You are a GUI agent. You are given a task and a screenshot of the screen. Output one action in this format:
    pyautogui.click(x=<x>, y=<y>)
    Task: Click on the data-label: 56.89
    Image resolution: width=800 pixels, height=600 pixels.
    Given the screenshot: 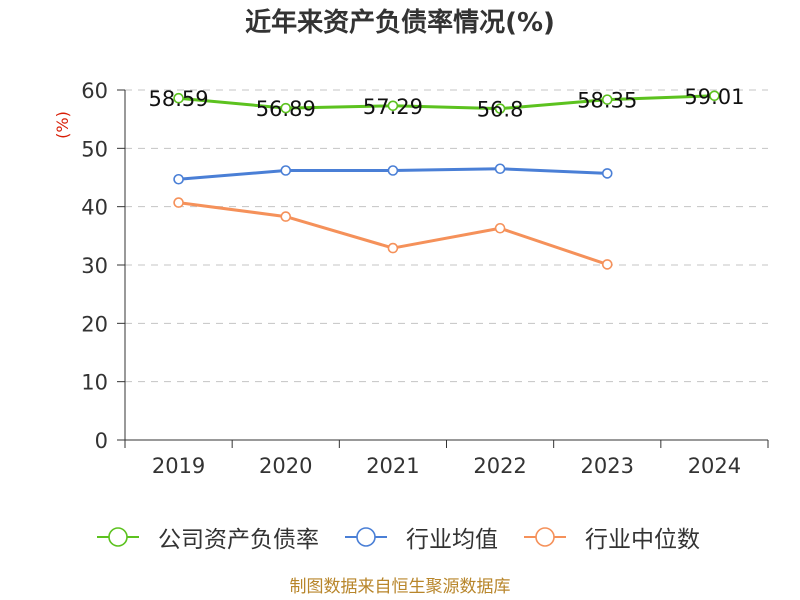 What is the action you would take?
    pyautogui.click(x=286, y=109)
    